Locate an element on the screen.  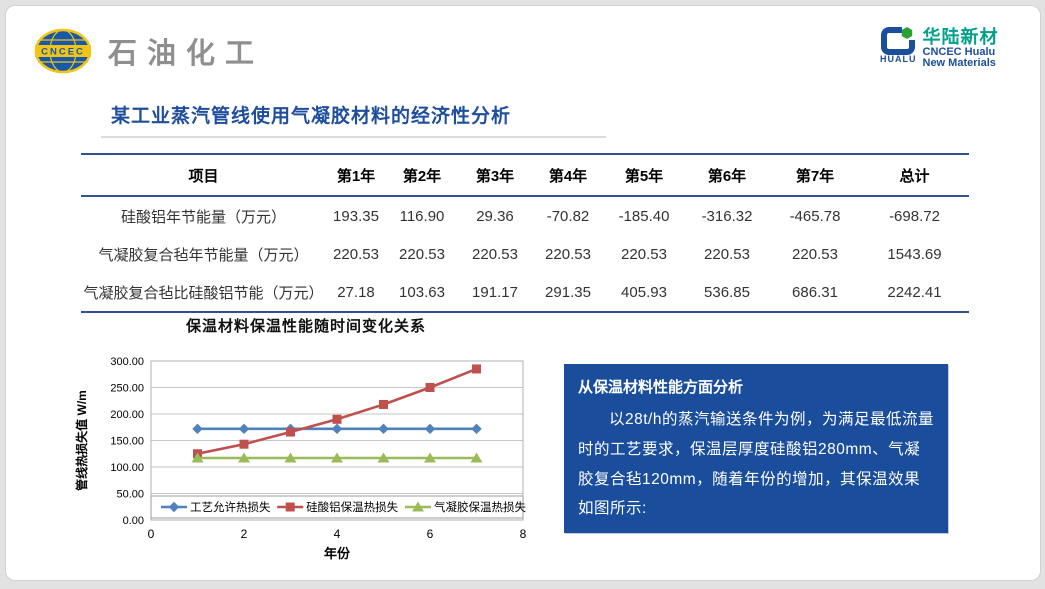
svg-text: 年份 is located at coordinates (337, 553).